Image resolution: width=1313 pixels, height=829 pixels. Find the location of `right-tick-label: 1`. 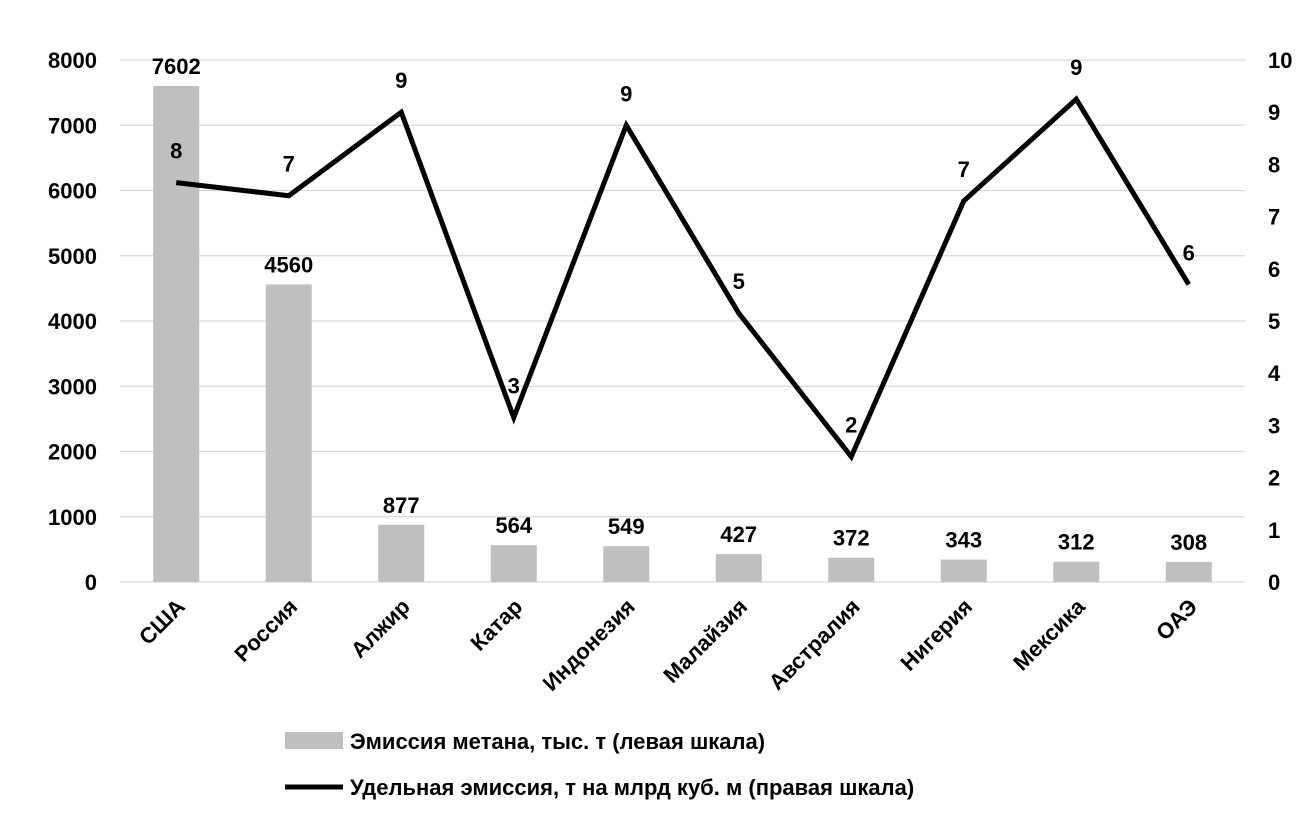

right-tick-label: 1 is located at coordinates (1274, 530).